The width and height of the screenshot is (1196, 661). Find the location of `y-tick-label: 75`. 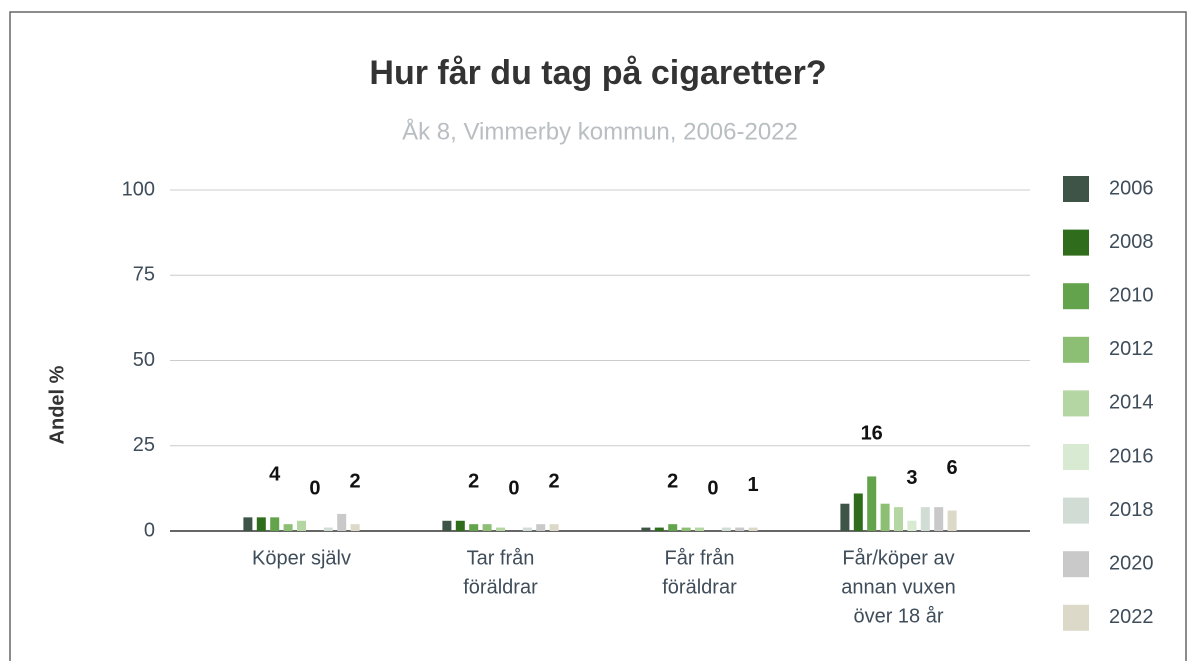

y-tick-label: 75 is located at coordinates (144, 275).